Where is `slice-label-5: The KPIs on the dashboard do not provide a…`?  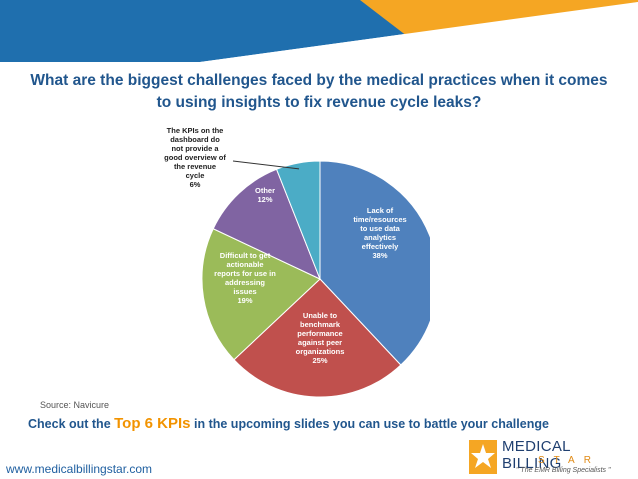
slice-label-5: The KPIs on the dashboard do not provide a… is located at coordinates (195, 157).